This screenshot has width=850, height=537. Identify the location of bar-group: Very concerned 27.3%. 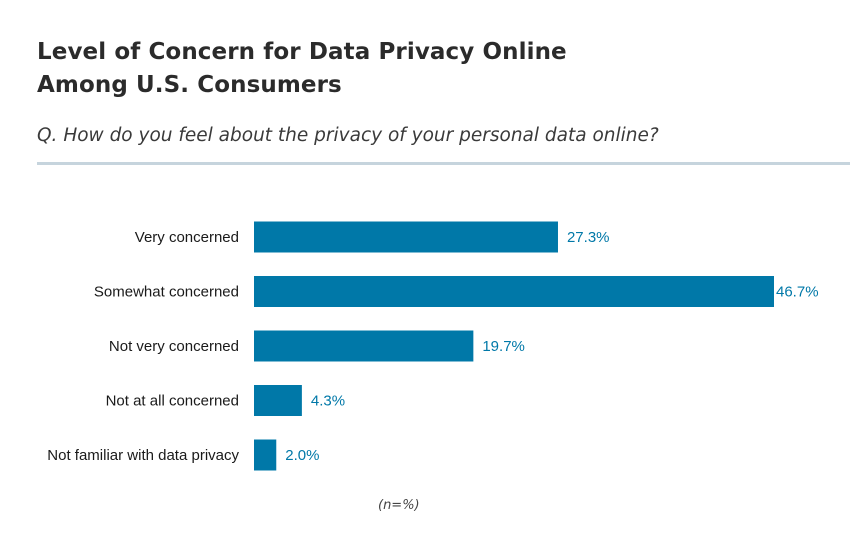
(372, 237).